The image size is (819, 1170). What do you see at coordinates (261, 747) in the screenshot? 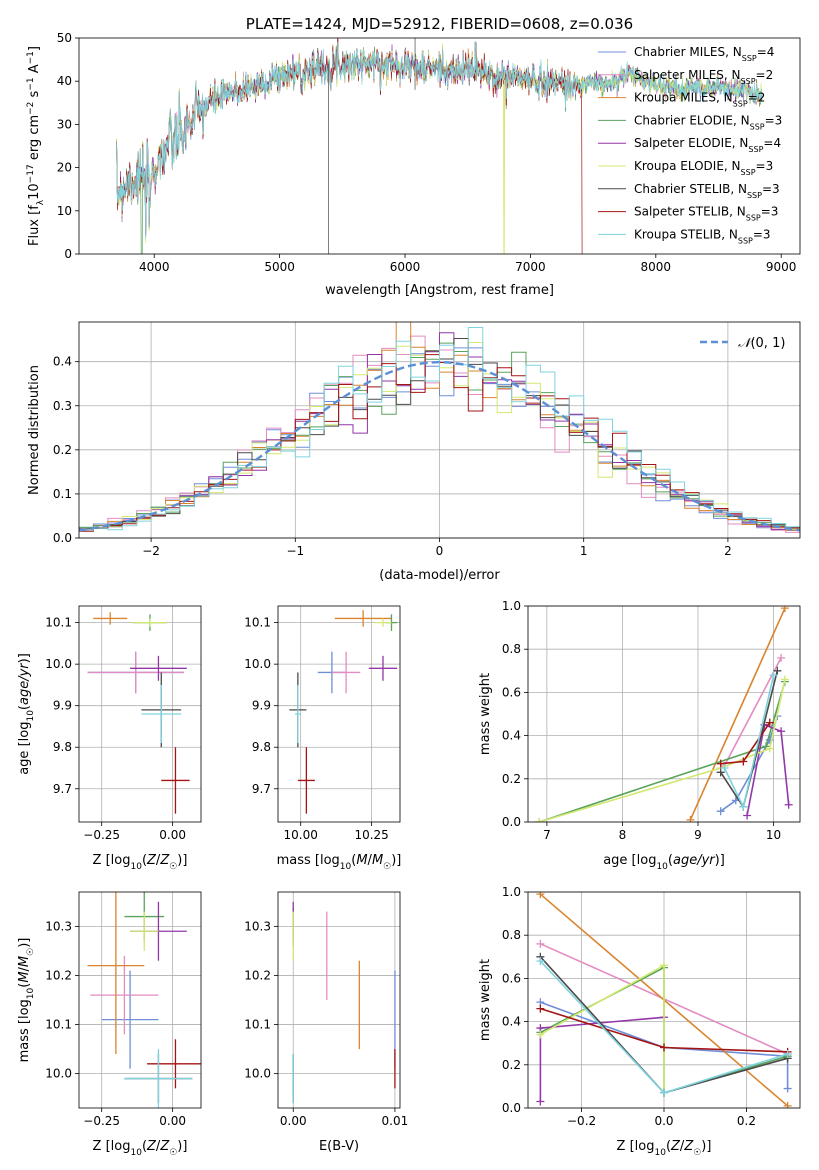
I see `y-tick-label: 9.8` at bounding box center [261, 747].